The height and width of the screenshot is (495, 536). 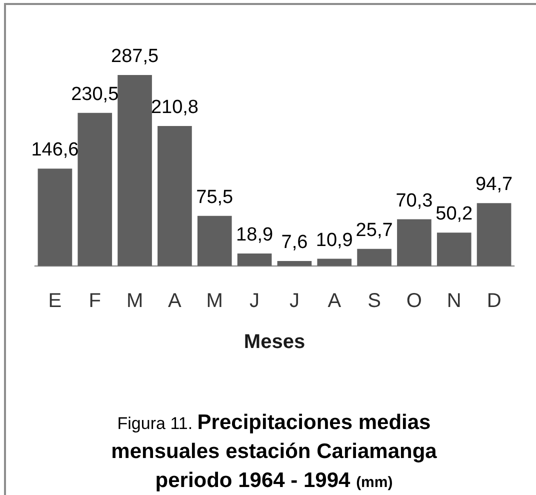 What do you see at coordinates (95, 94) in the screenshot?
I see `data-label: 230,5` at bounding box center [95, 94].